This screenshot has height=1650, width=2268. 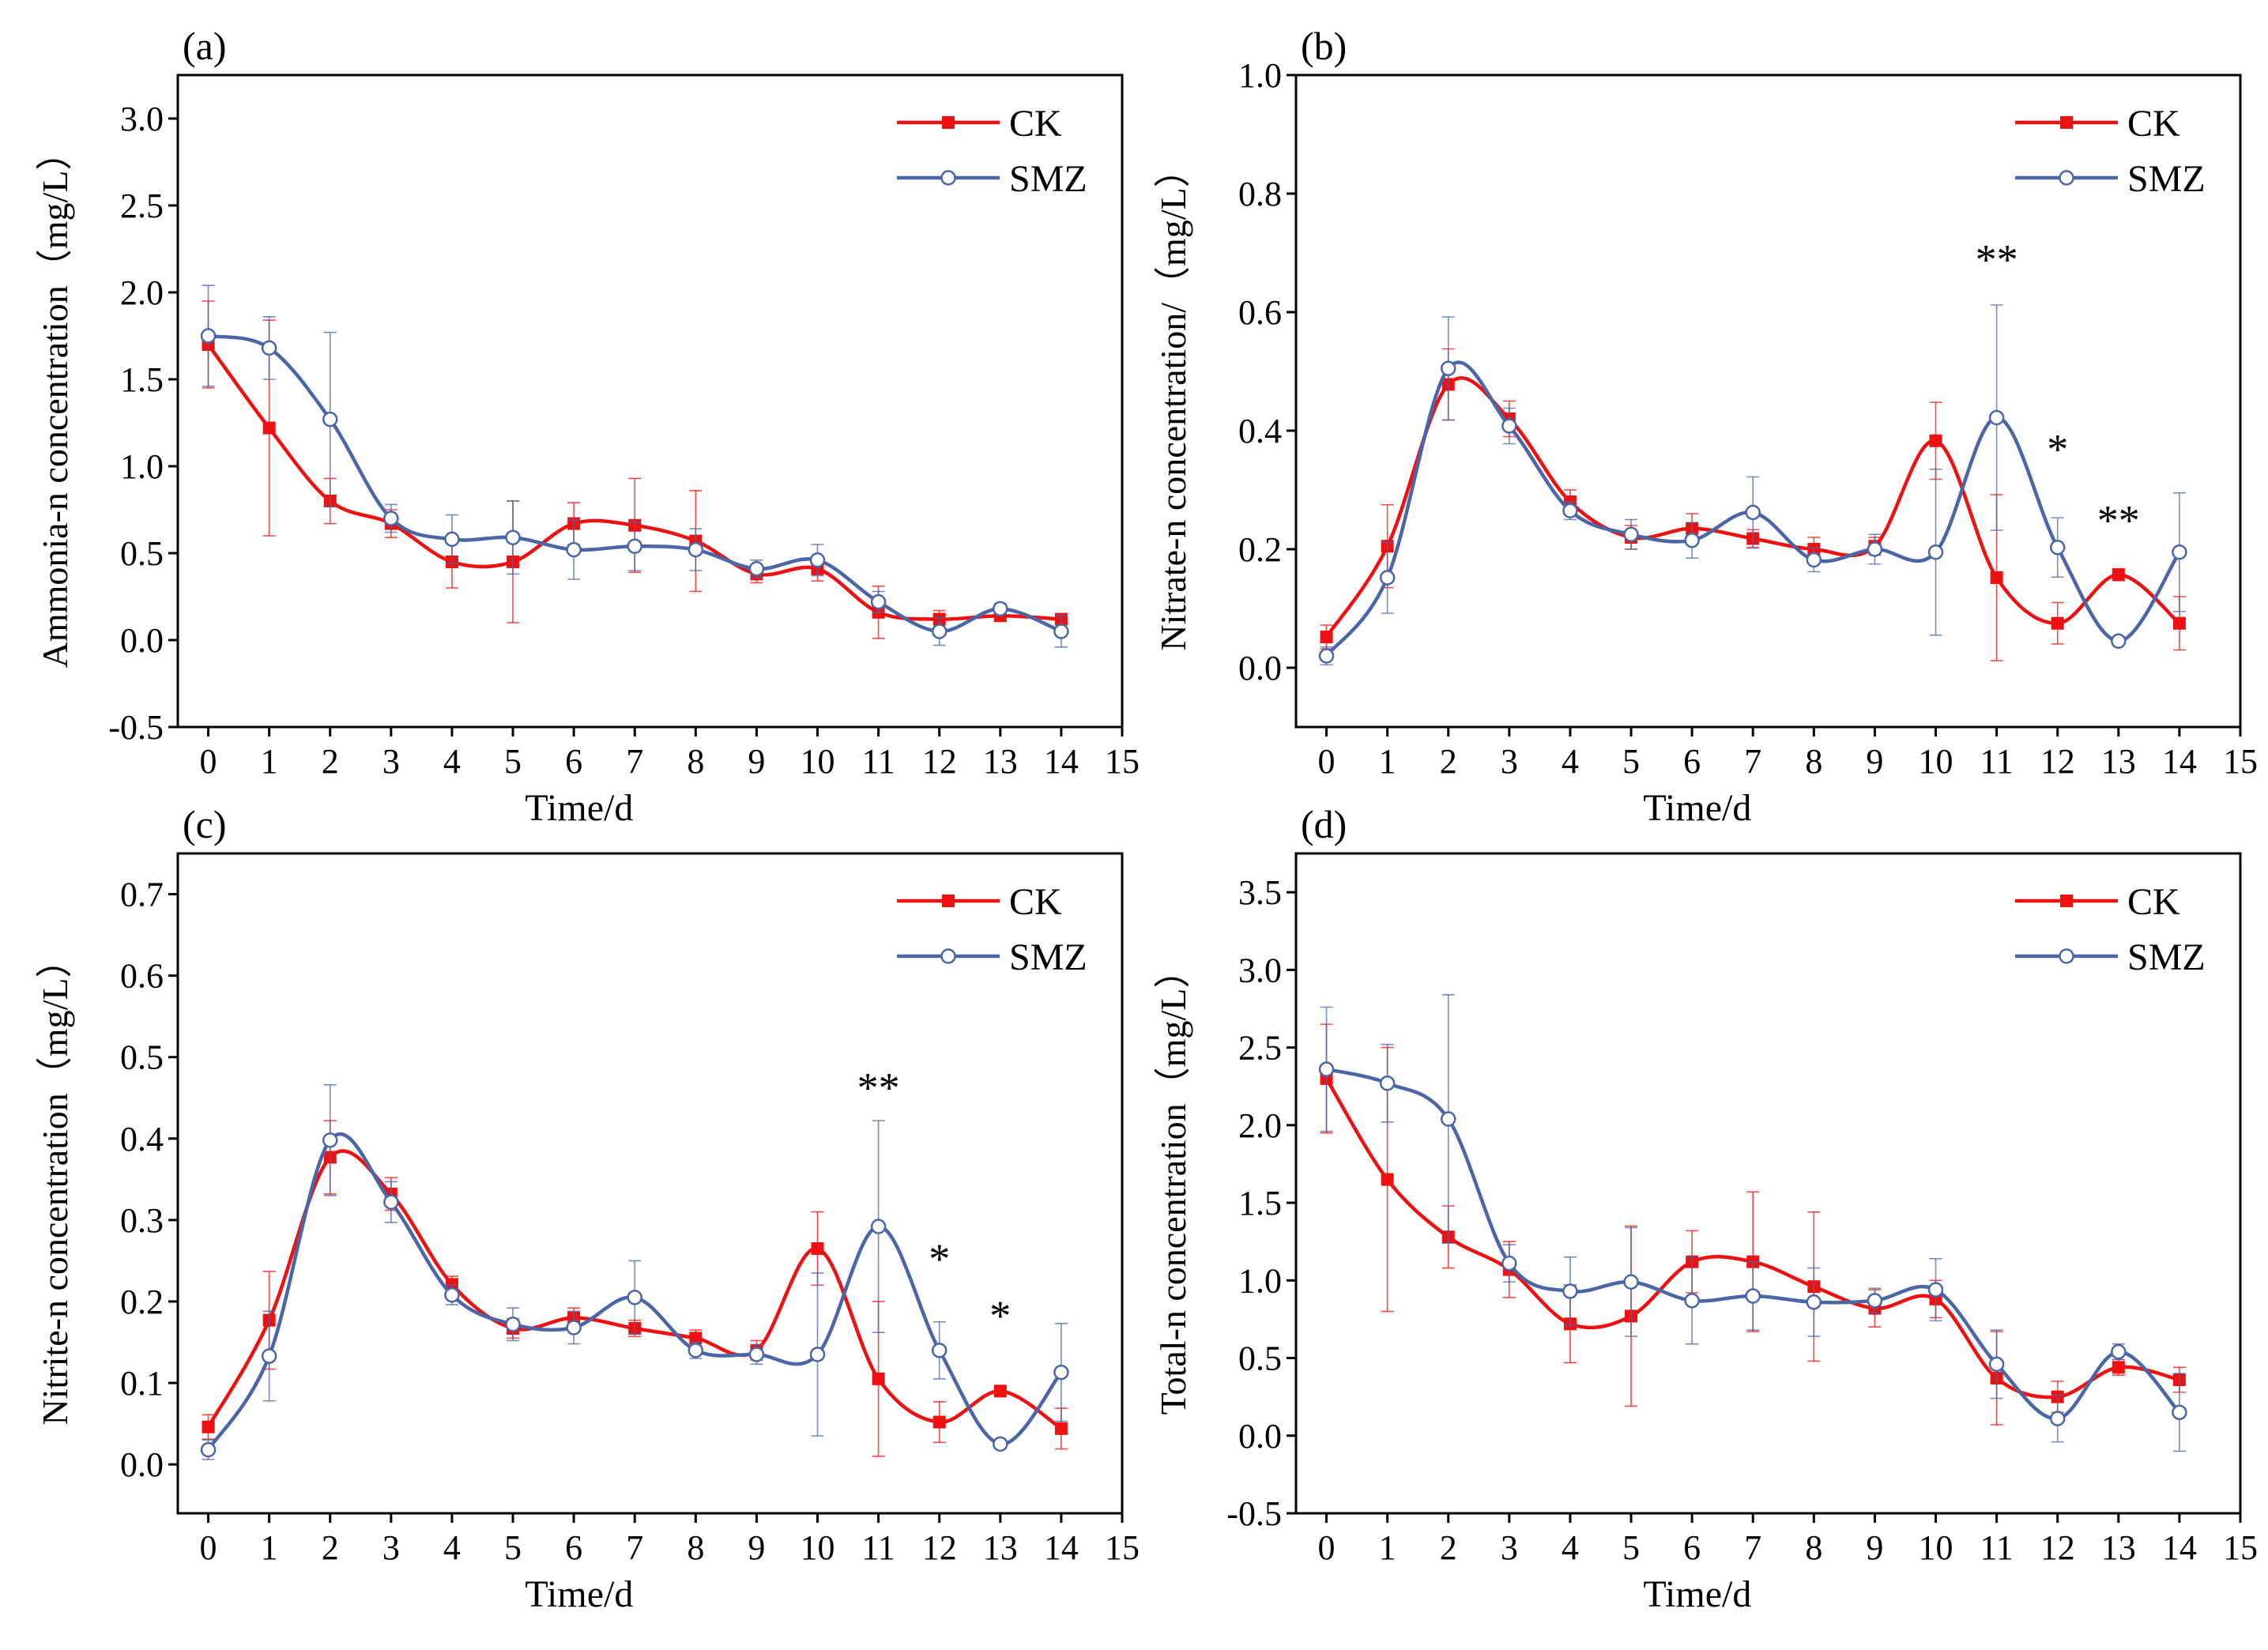 I want to click on y-tick-label: 0.1, so click(x=142, y=1383).